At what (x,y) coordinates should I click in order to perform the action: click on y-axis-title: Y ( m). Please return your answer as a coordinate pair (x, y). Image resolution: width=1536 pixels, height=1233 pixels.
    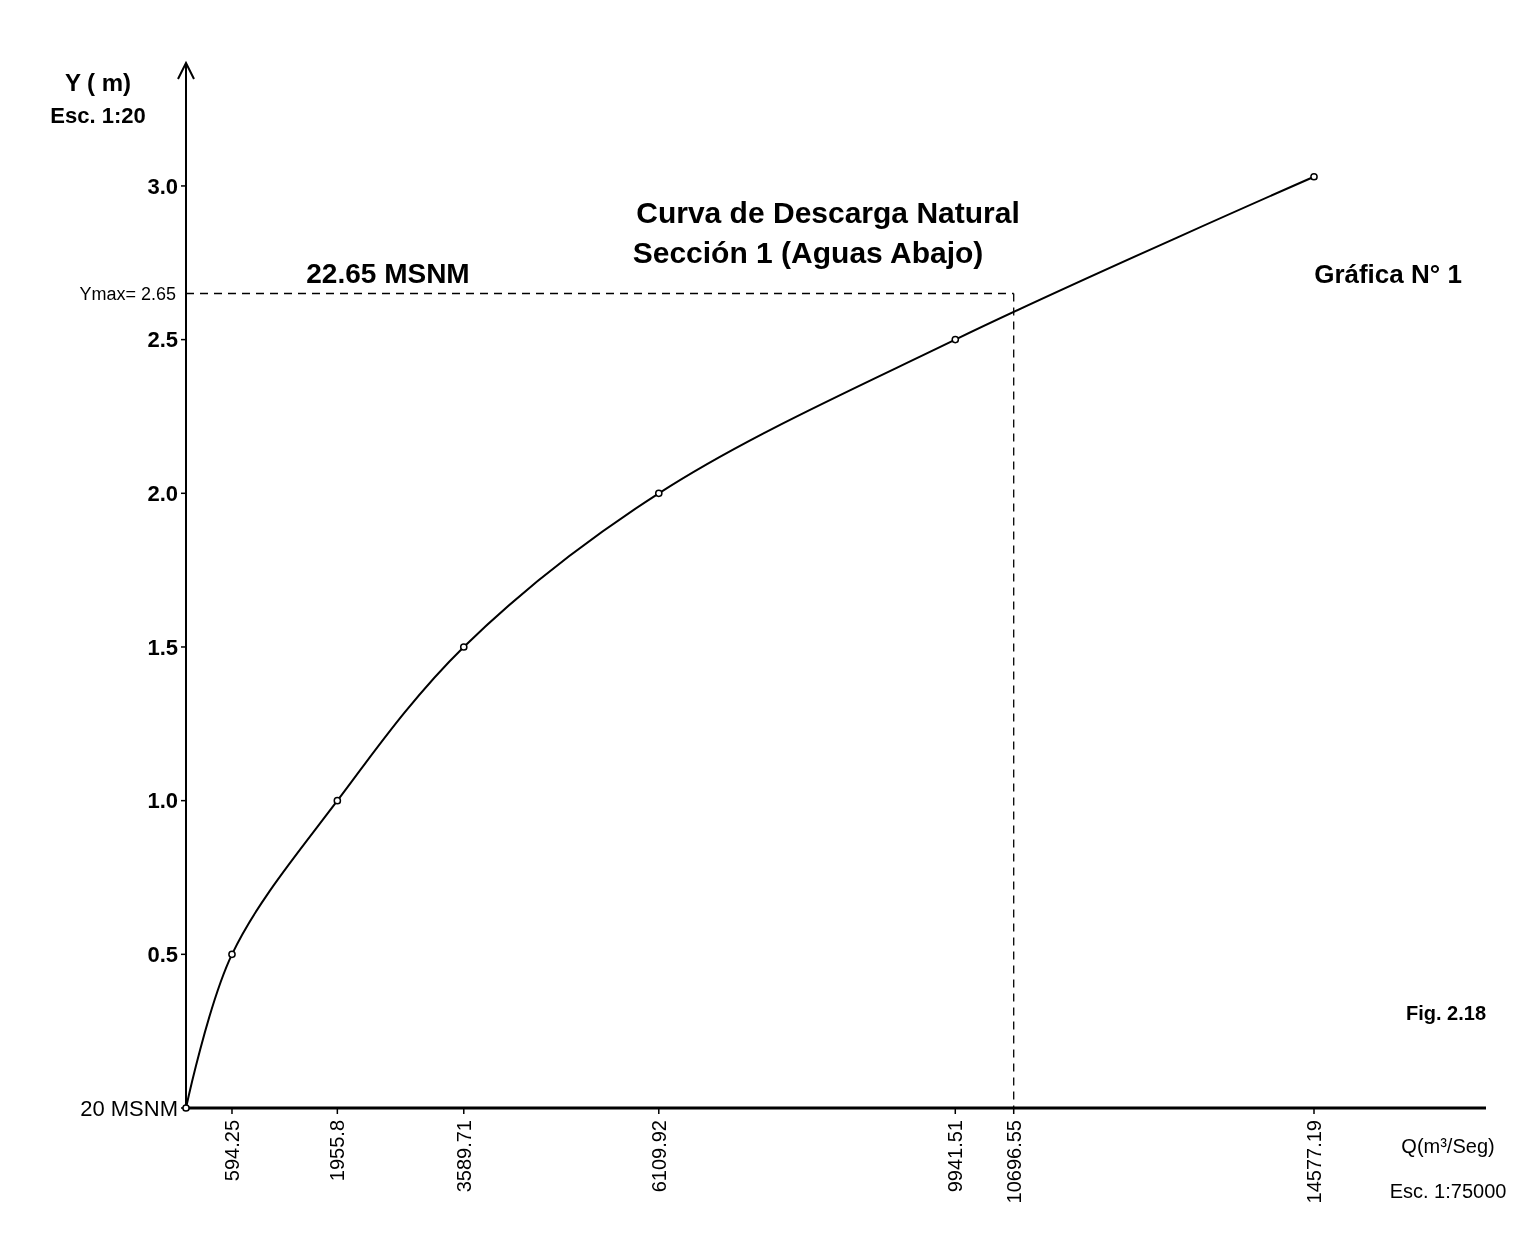
    Looking at the image, I should click on (98, 82).